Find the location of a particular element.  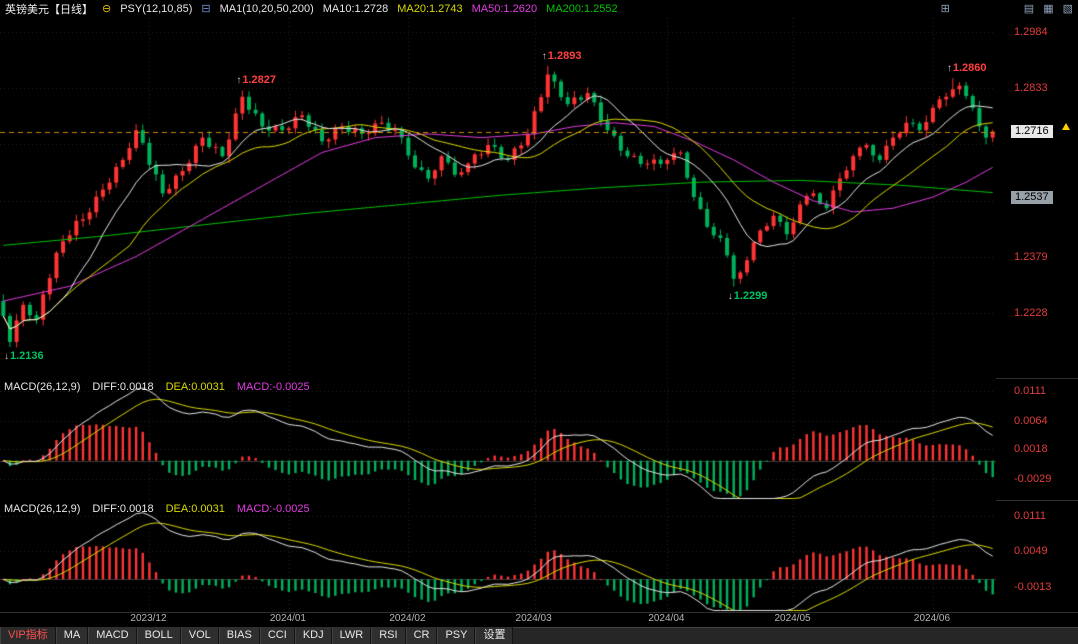

date-label: 2024/05 is located at coordinates (792, 618).